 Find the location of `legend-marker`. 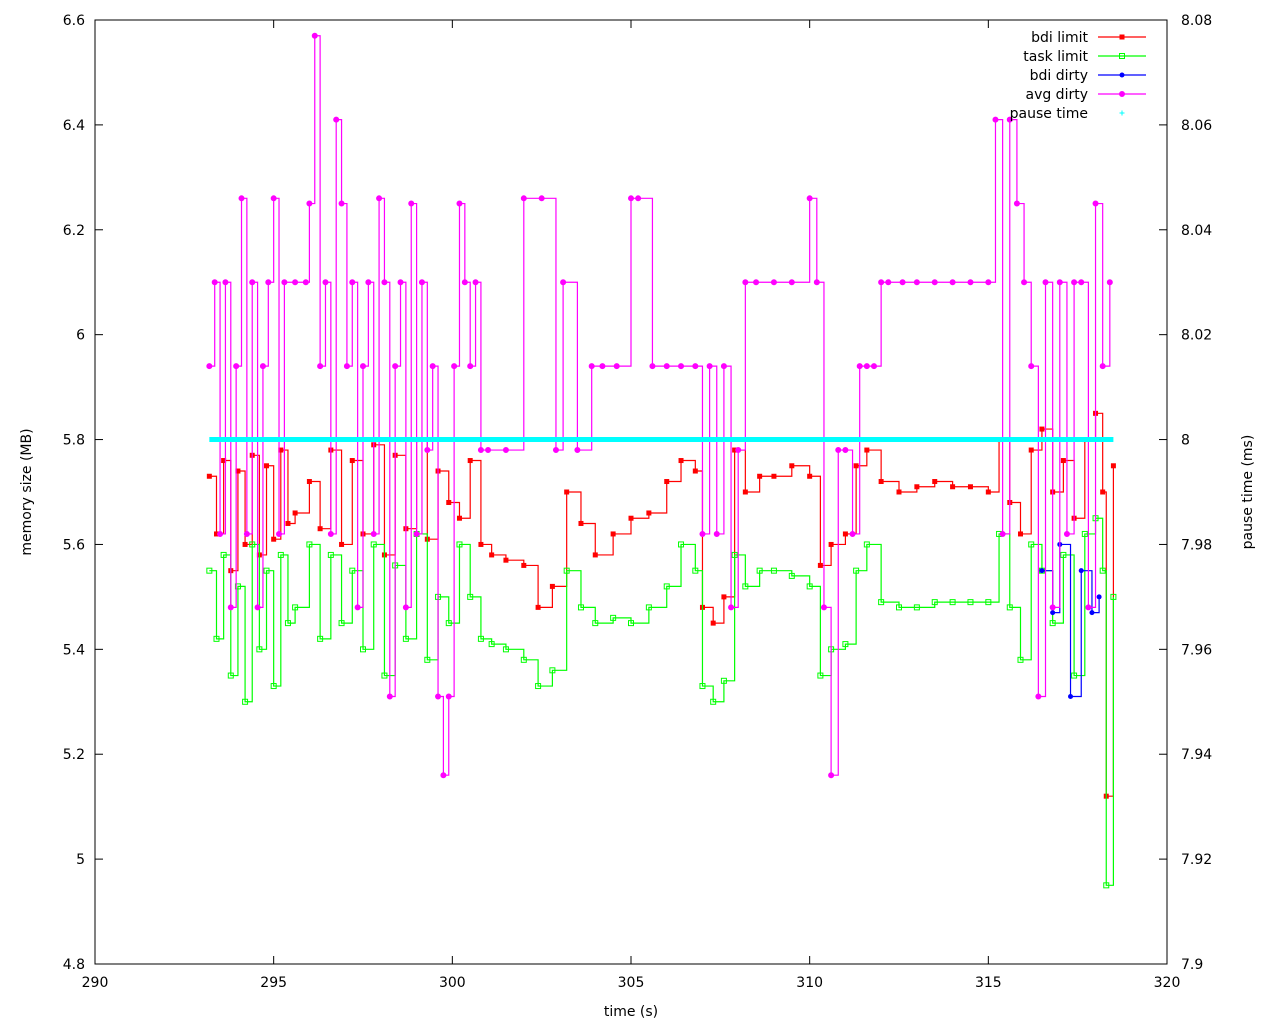

legend-marker is located at coordinates (1122, 113).